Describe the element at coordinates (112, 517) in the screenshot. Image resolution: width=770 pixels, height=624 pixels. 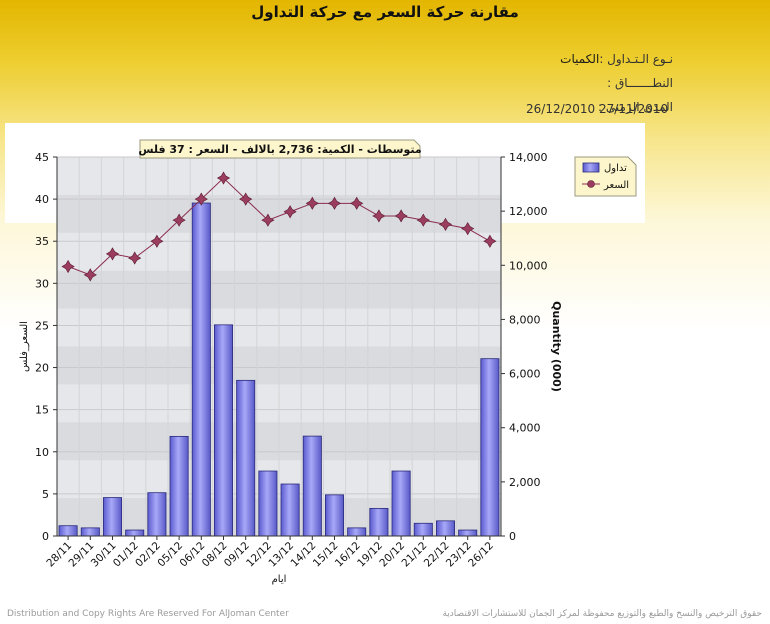
I see `volume-bar-30/11` at that location.